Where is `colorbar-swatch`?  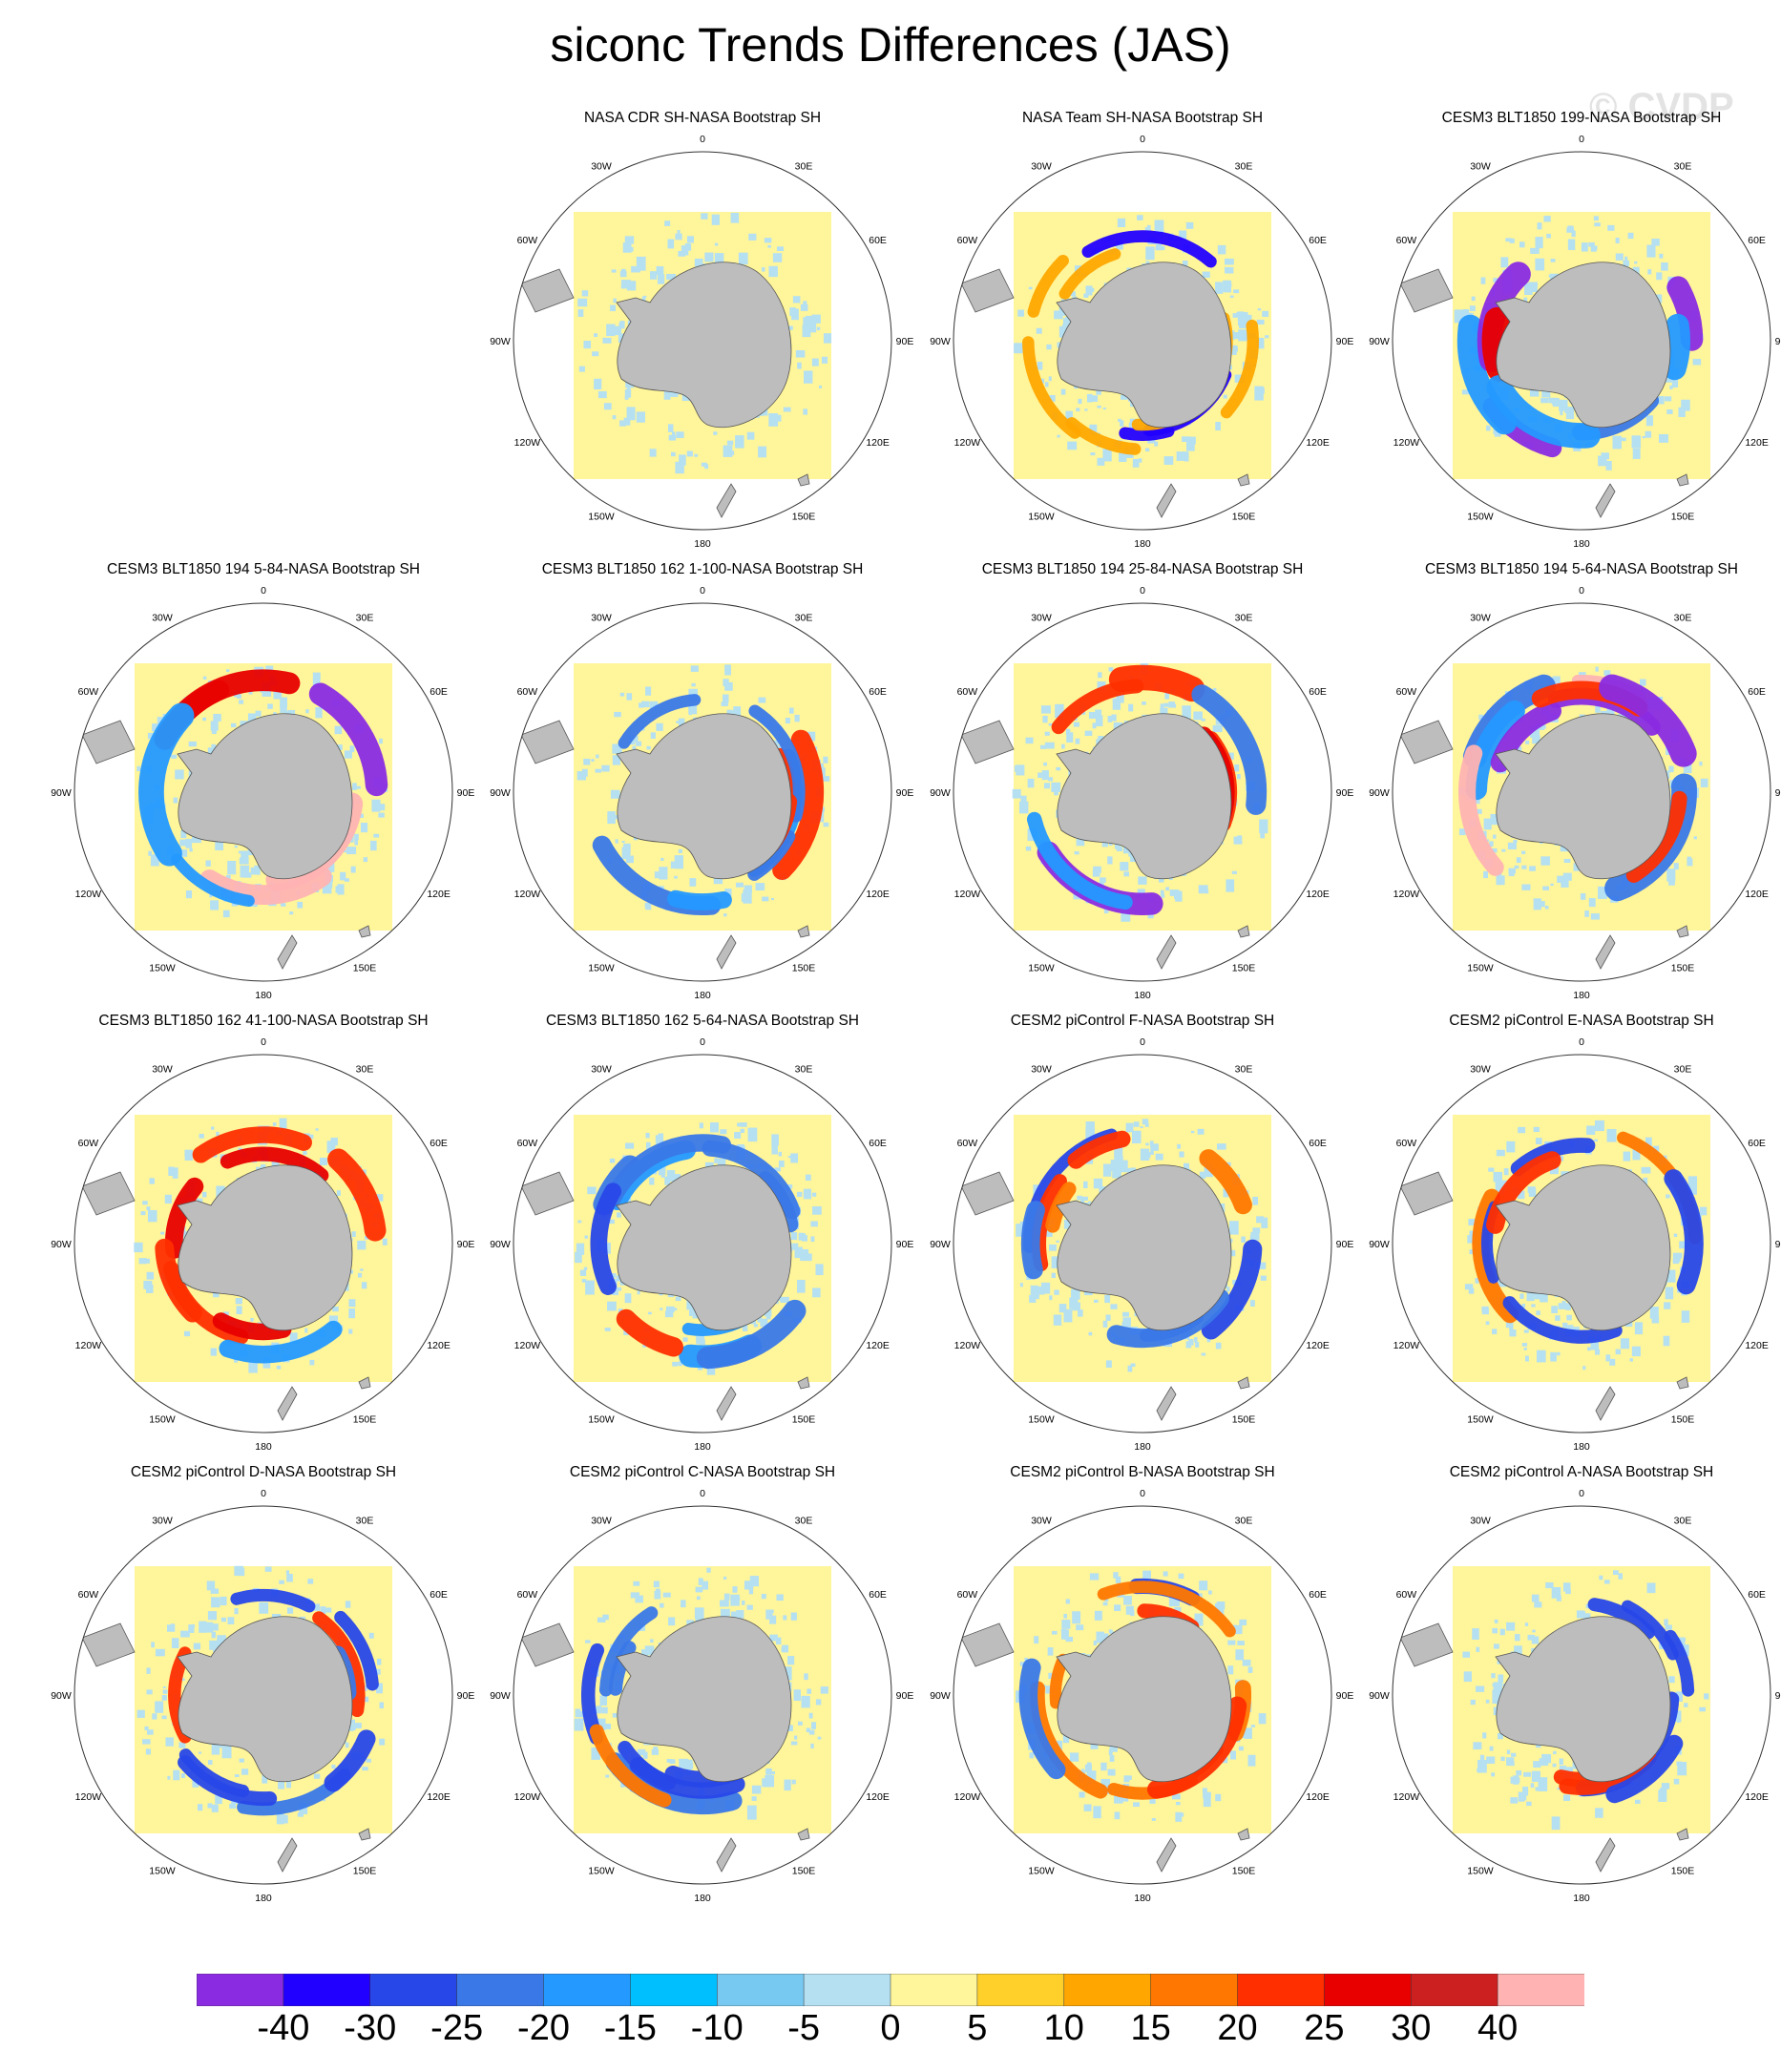
colorbar-swatch is located at coordinates (240, 1990).